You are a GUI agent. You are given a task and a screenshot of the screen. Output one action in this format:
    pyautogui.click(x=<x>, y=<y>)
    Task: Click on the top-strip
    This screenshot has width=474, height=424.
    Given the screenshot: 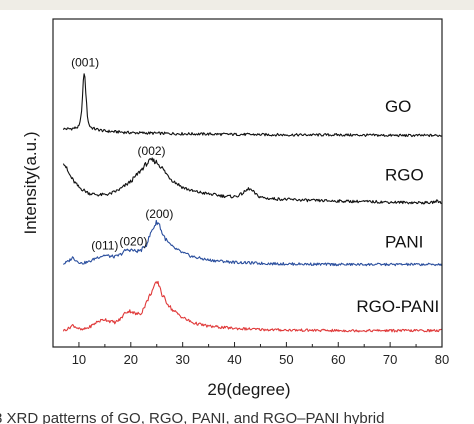 What is the action you would take?
    pyautogui.click(x=237, y=5)
    